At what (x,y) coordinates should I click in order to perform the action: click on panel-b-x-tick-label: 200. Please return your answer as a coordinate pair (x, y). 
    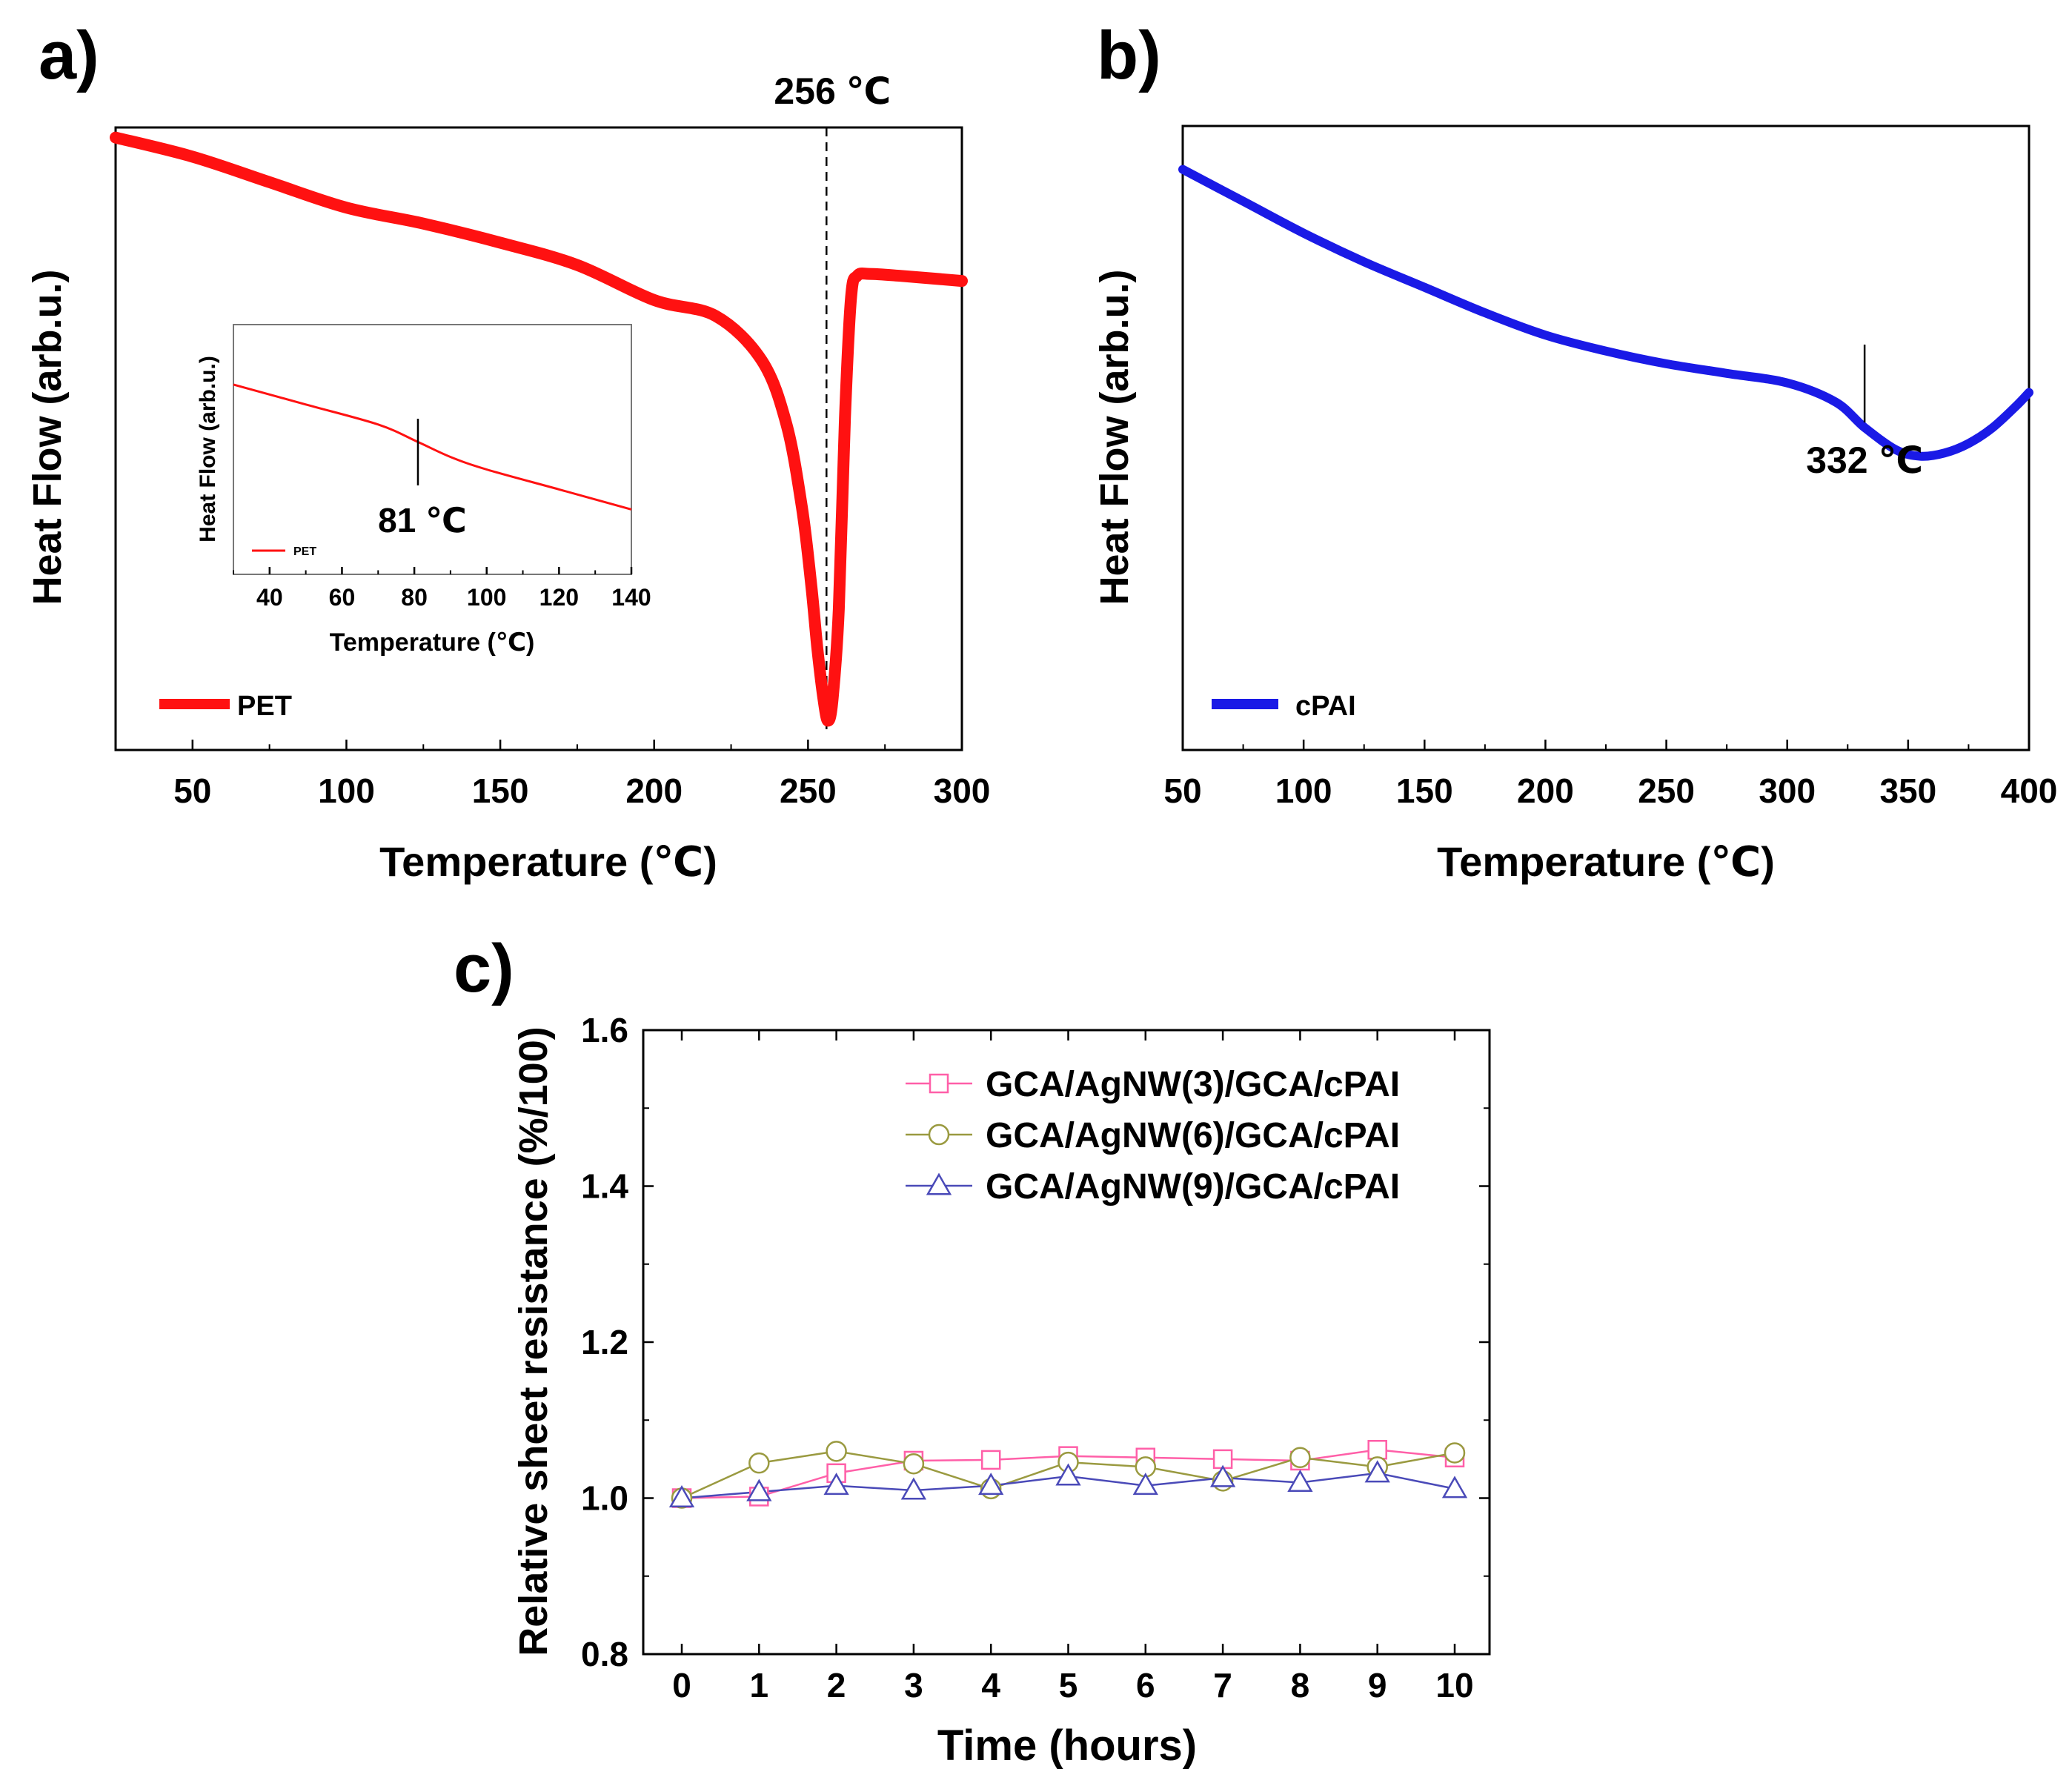
    Looking at the image, I should click on (1545, 790).